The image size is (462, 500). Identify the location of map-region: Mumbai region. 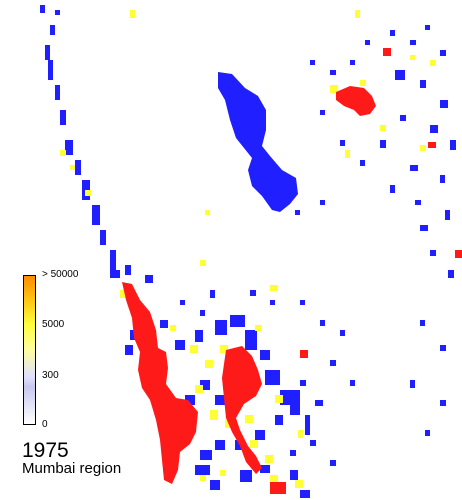
(72, 468).